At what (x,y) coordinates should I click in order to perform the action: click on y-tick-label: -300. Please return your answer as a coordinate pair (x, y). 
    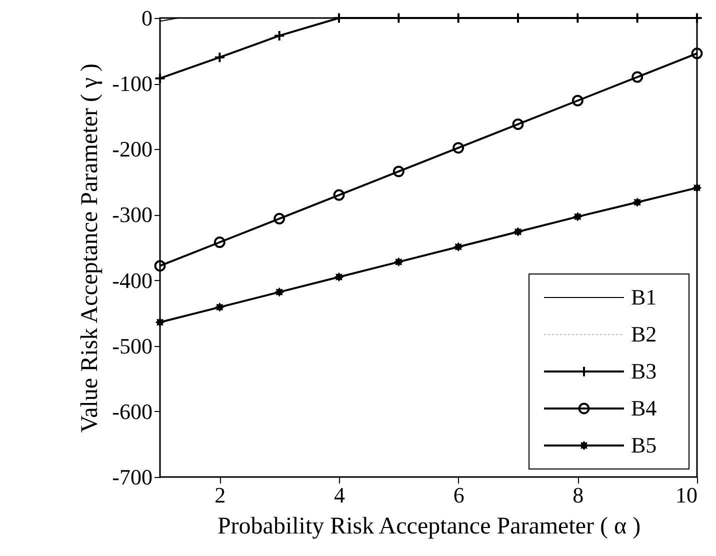
    Looking at the image, I should click on (132, 215).